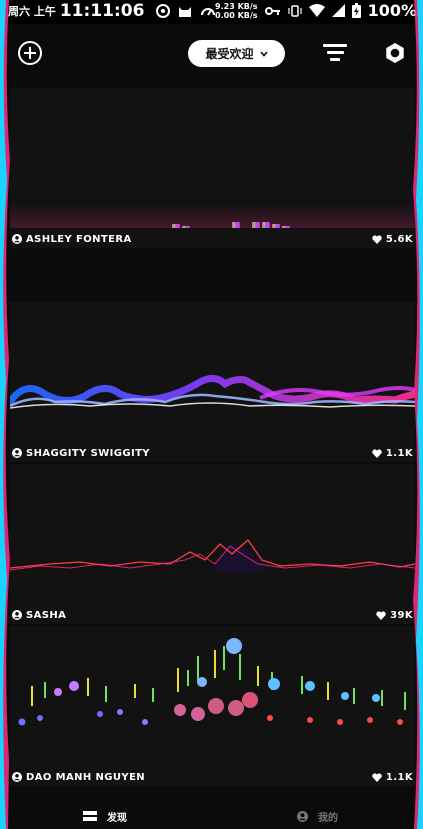  I want to click on top-toolbar: 最受欢迎, so click(211, 53).